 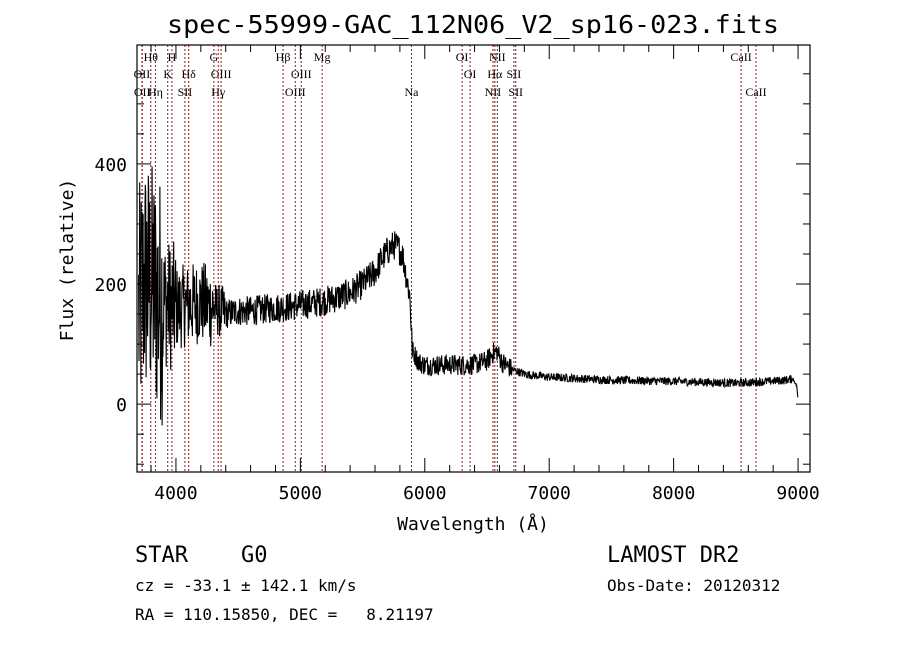 What do you see at coordinates (214, 57) in the screenshot?
I see `spectral-line-label: G` at bounding box center [214, 57].